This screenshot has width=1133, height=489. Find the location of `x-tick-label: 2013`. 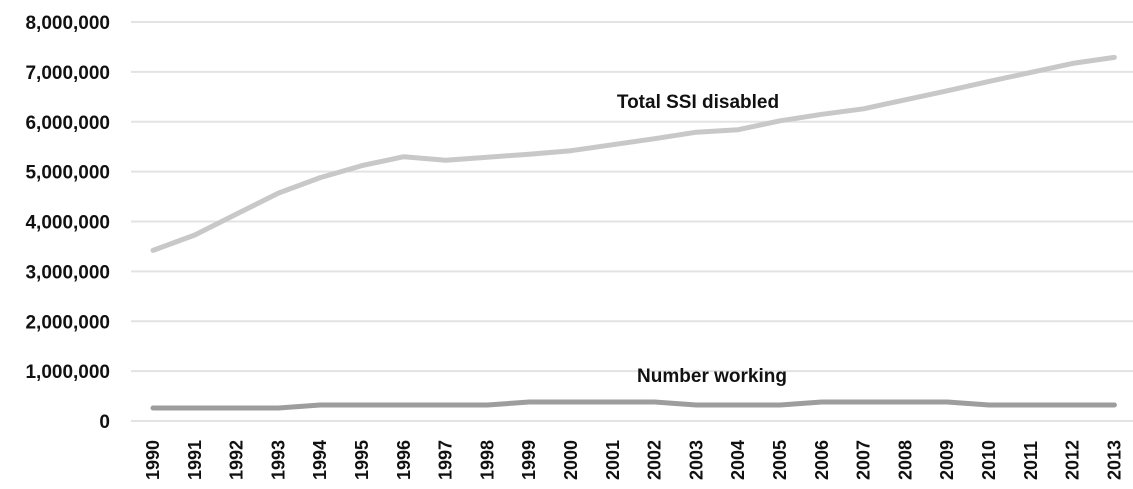

x-tick-label: 2013 is located at coordinates (1114, 460).